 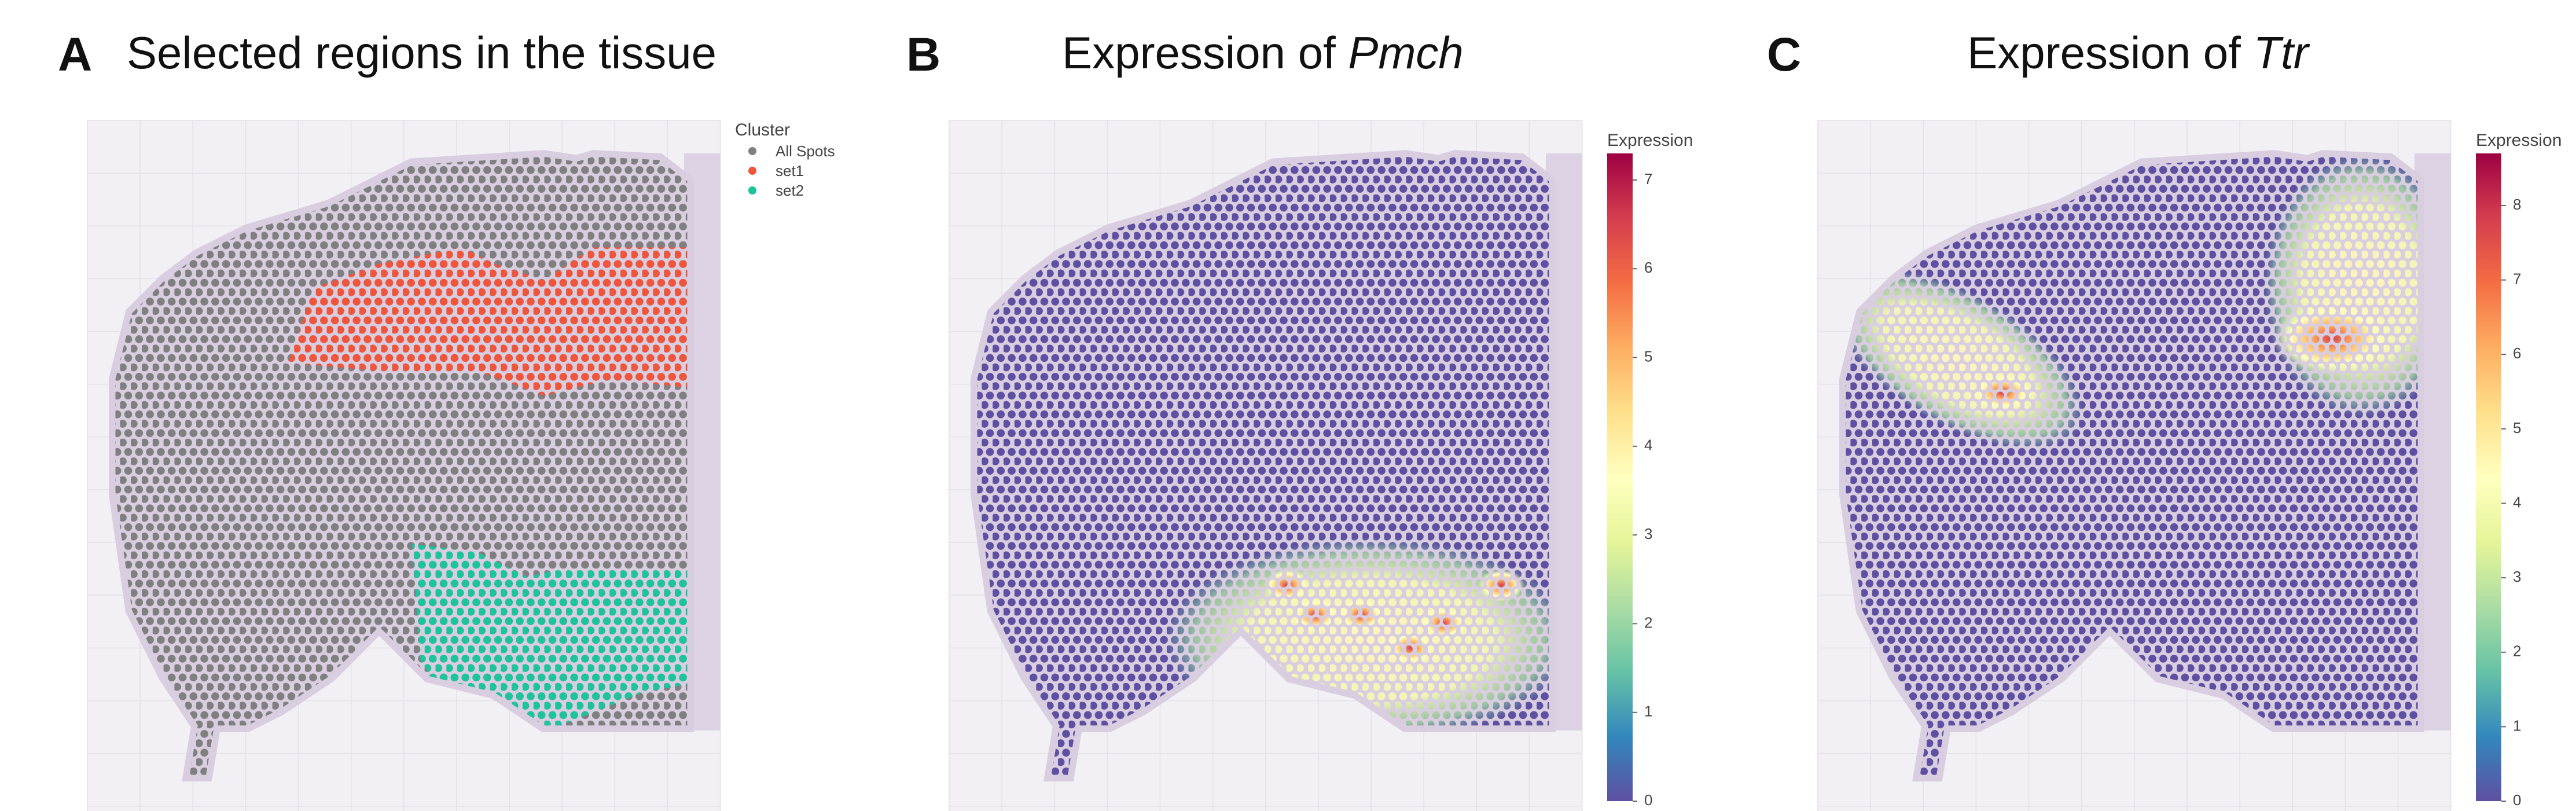 What do you see at coordinates (805, 151) in the screenshot?
I see `legend-label: All Spots` at bounding box center [805, 151].